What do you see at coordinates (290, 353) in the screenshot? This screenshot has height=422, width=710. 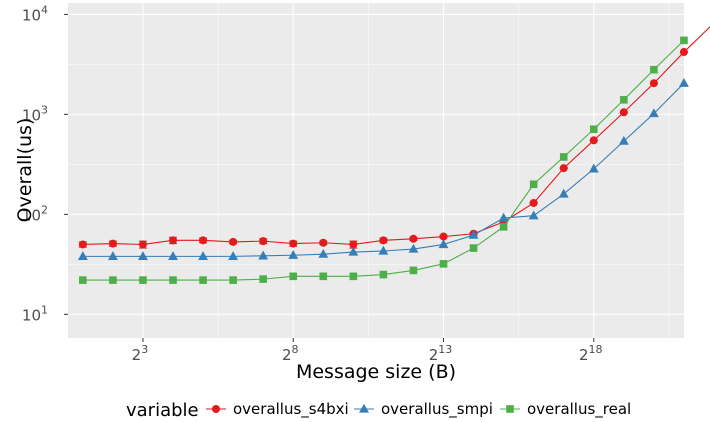 I see `x-tick-label: 28` at bounding box center [290, 353].